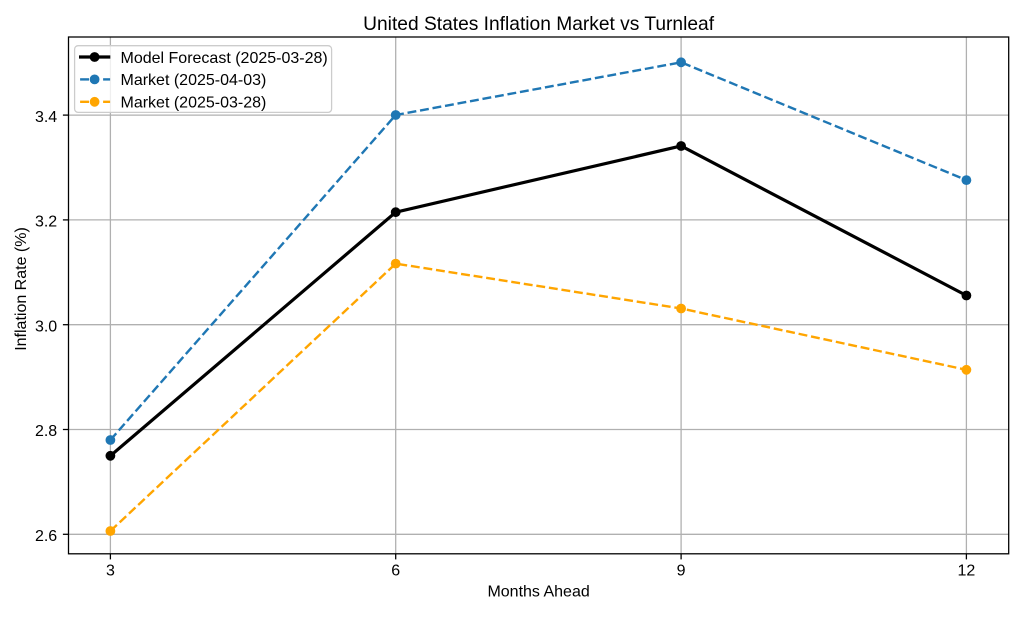 Image resolution: width=1024 pixels, height=619 pixels. Describe the element at coordinates (194, 103) in the screenshot. I see `svg-text: Market (2025-03-28)` at that location.